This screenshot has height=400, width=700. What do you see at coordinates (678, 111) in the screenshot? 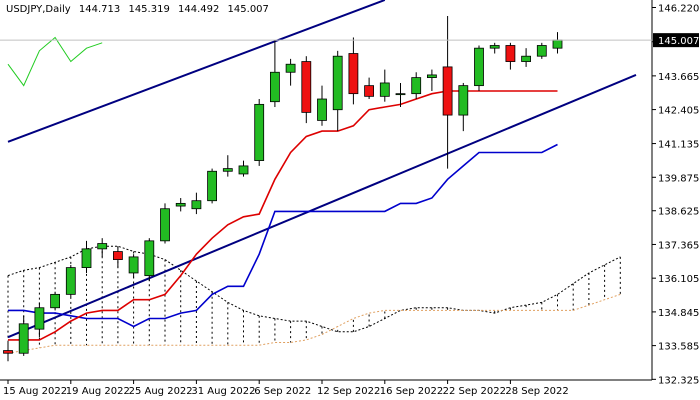
I see `price-tick-label-3: 142.405` at bounding box center [678, 111].